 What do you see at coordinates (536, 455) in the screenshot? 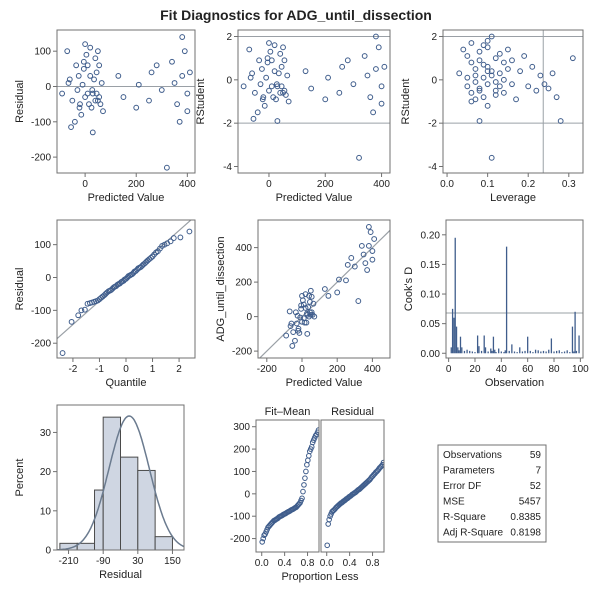
I see `table-row-value: 59` at bounding box center [536, 455].